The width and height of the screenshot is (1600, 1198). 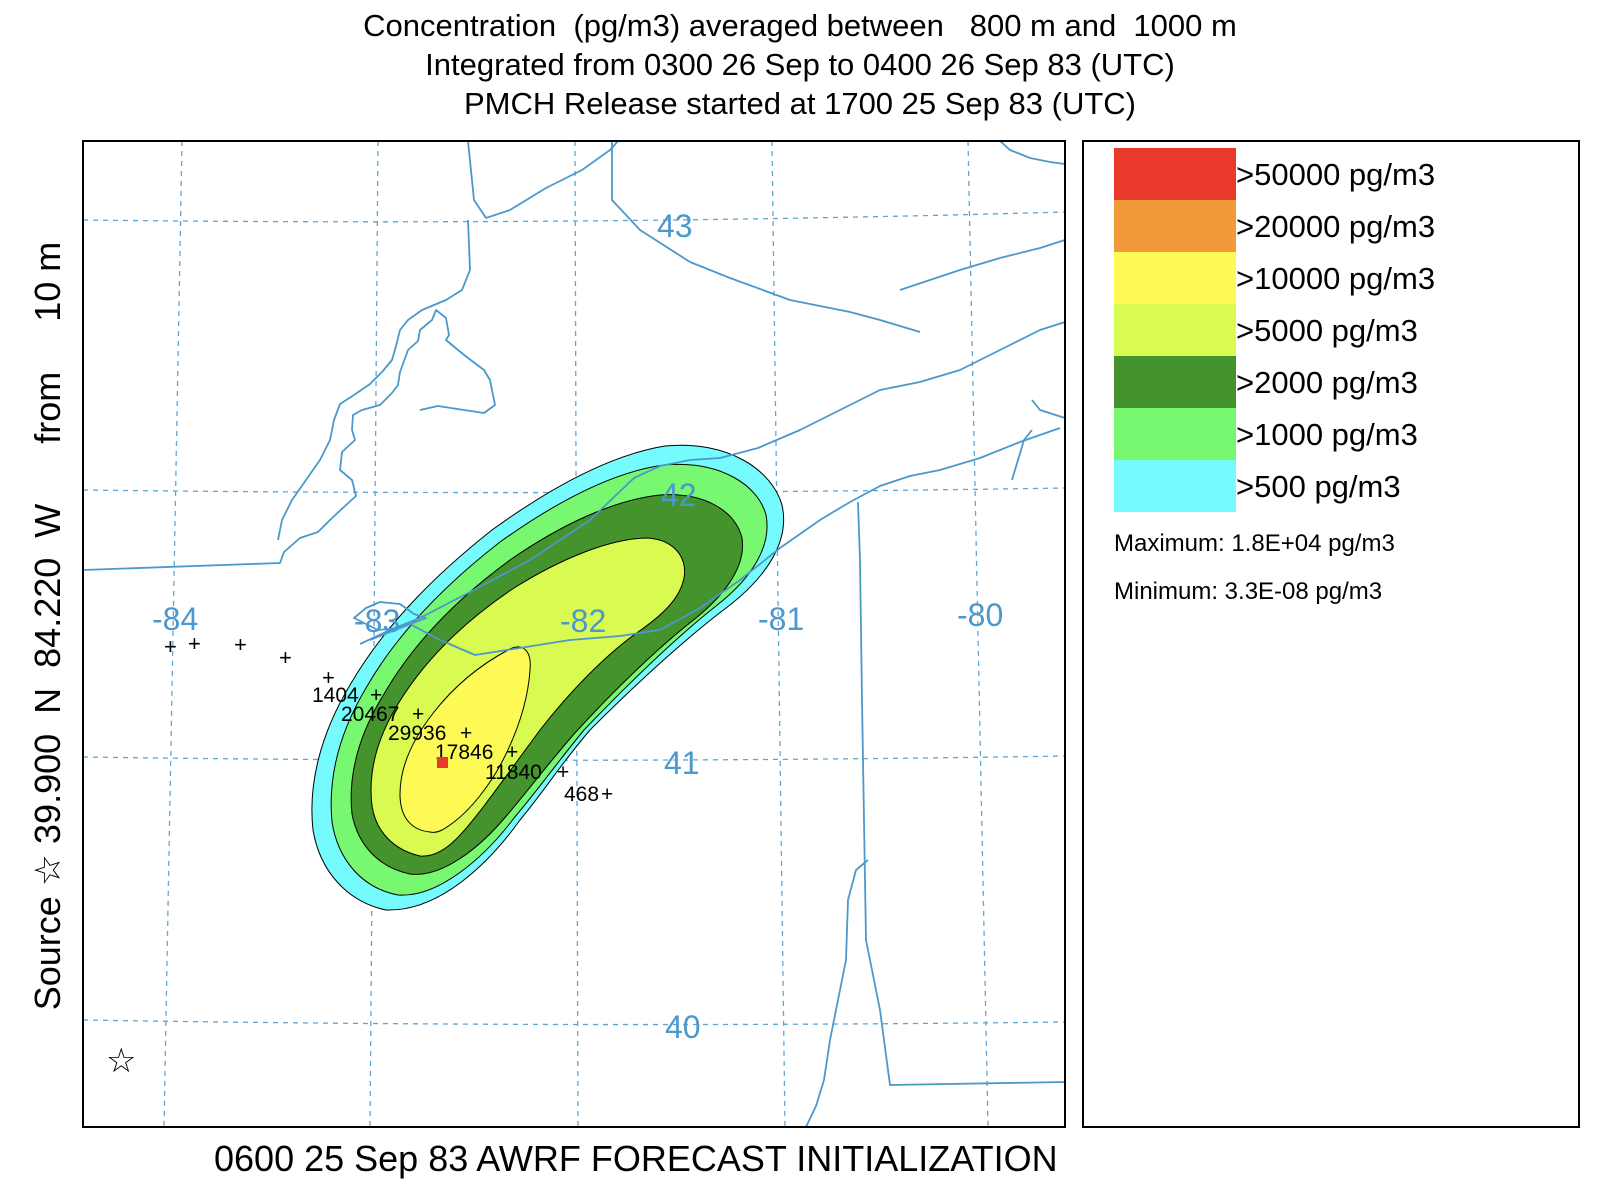 What do you see at coordinates (982, 265) in the screenshot?
I see `georgian-bay-shore` at bounding box center [982, 265].